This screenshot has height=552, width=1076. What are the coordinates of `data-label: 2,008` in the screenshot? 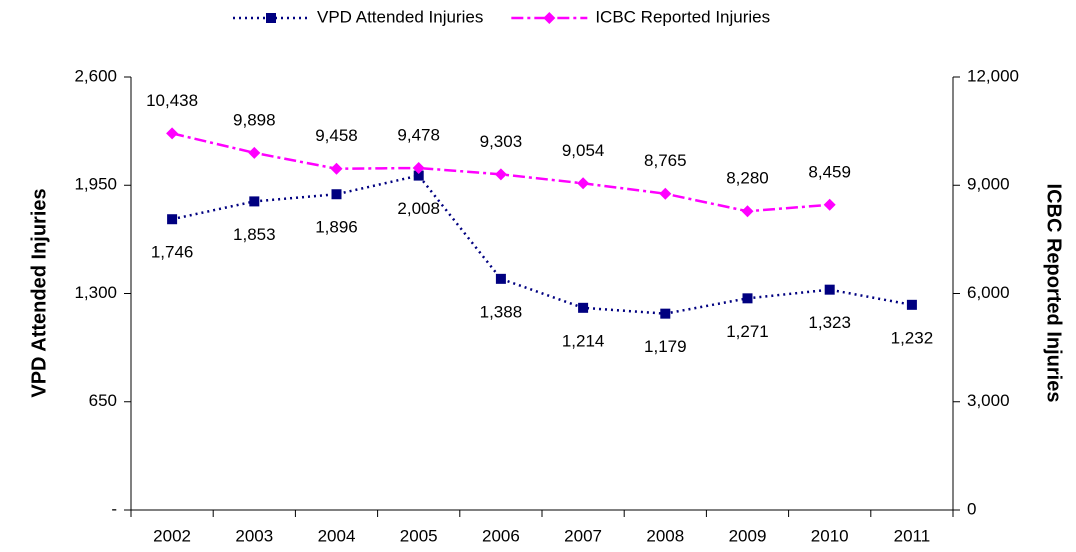 It's located at (418, 208).